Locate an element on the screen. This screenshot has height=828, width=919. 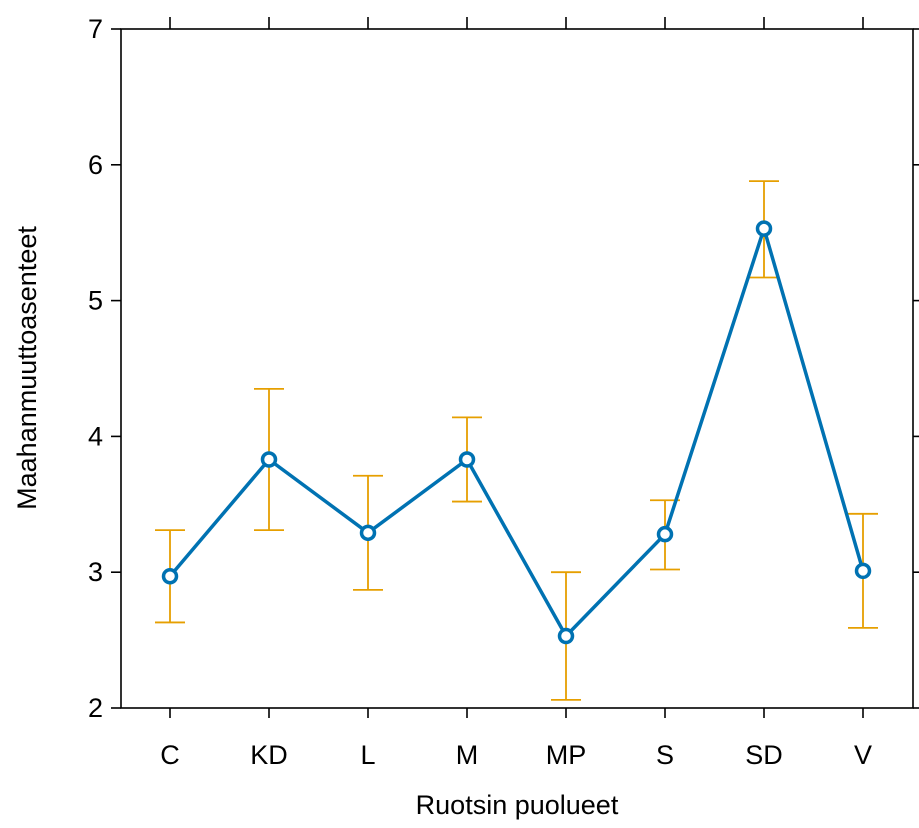
y-tick-label: 3 is located at coordinates (95, 572).